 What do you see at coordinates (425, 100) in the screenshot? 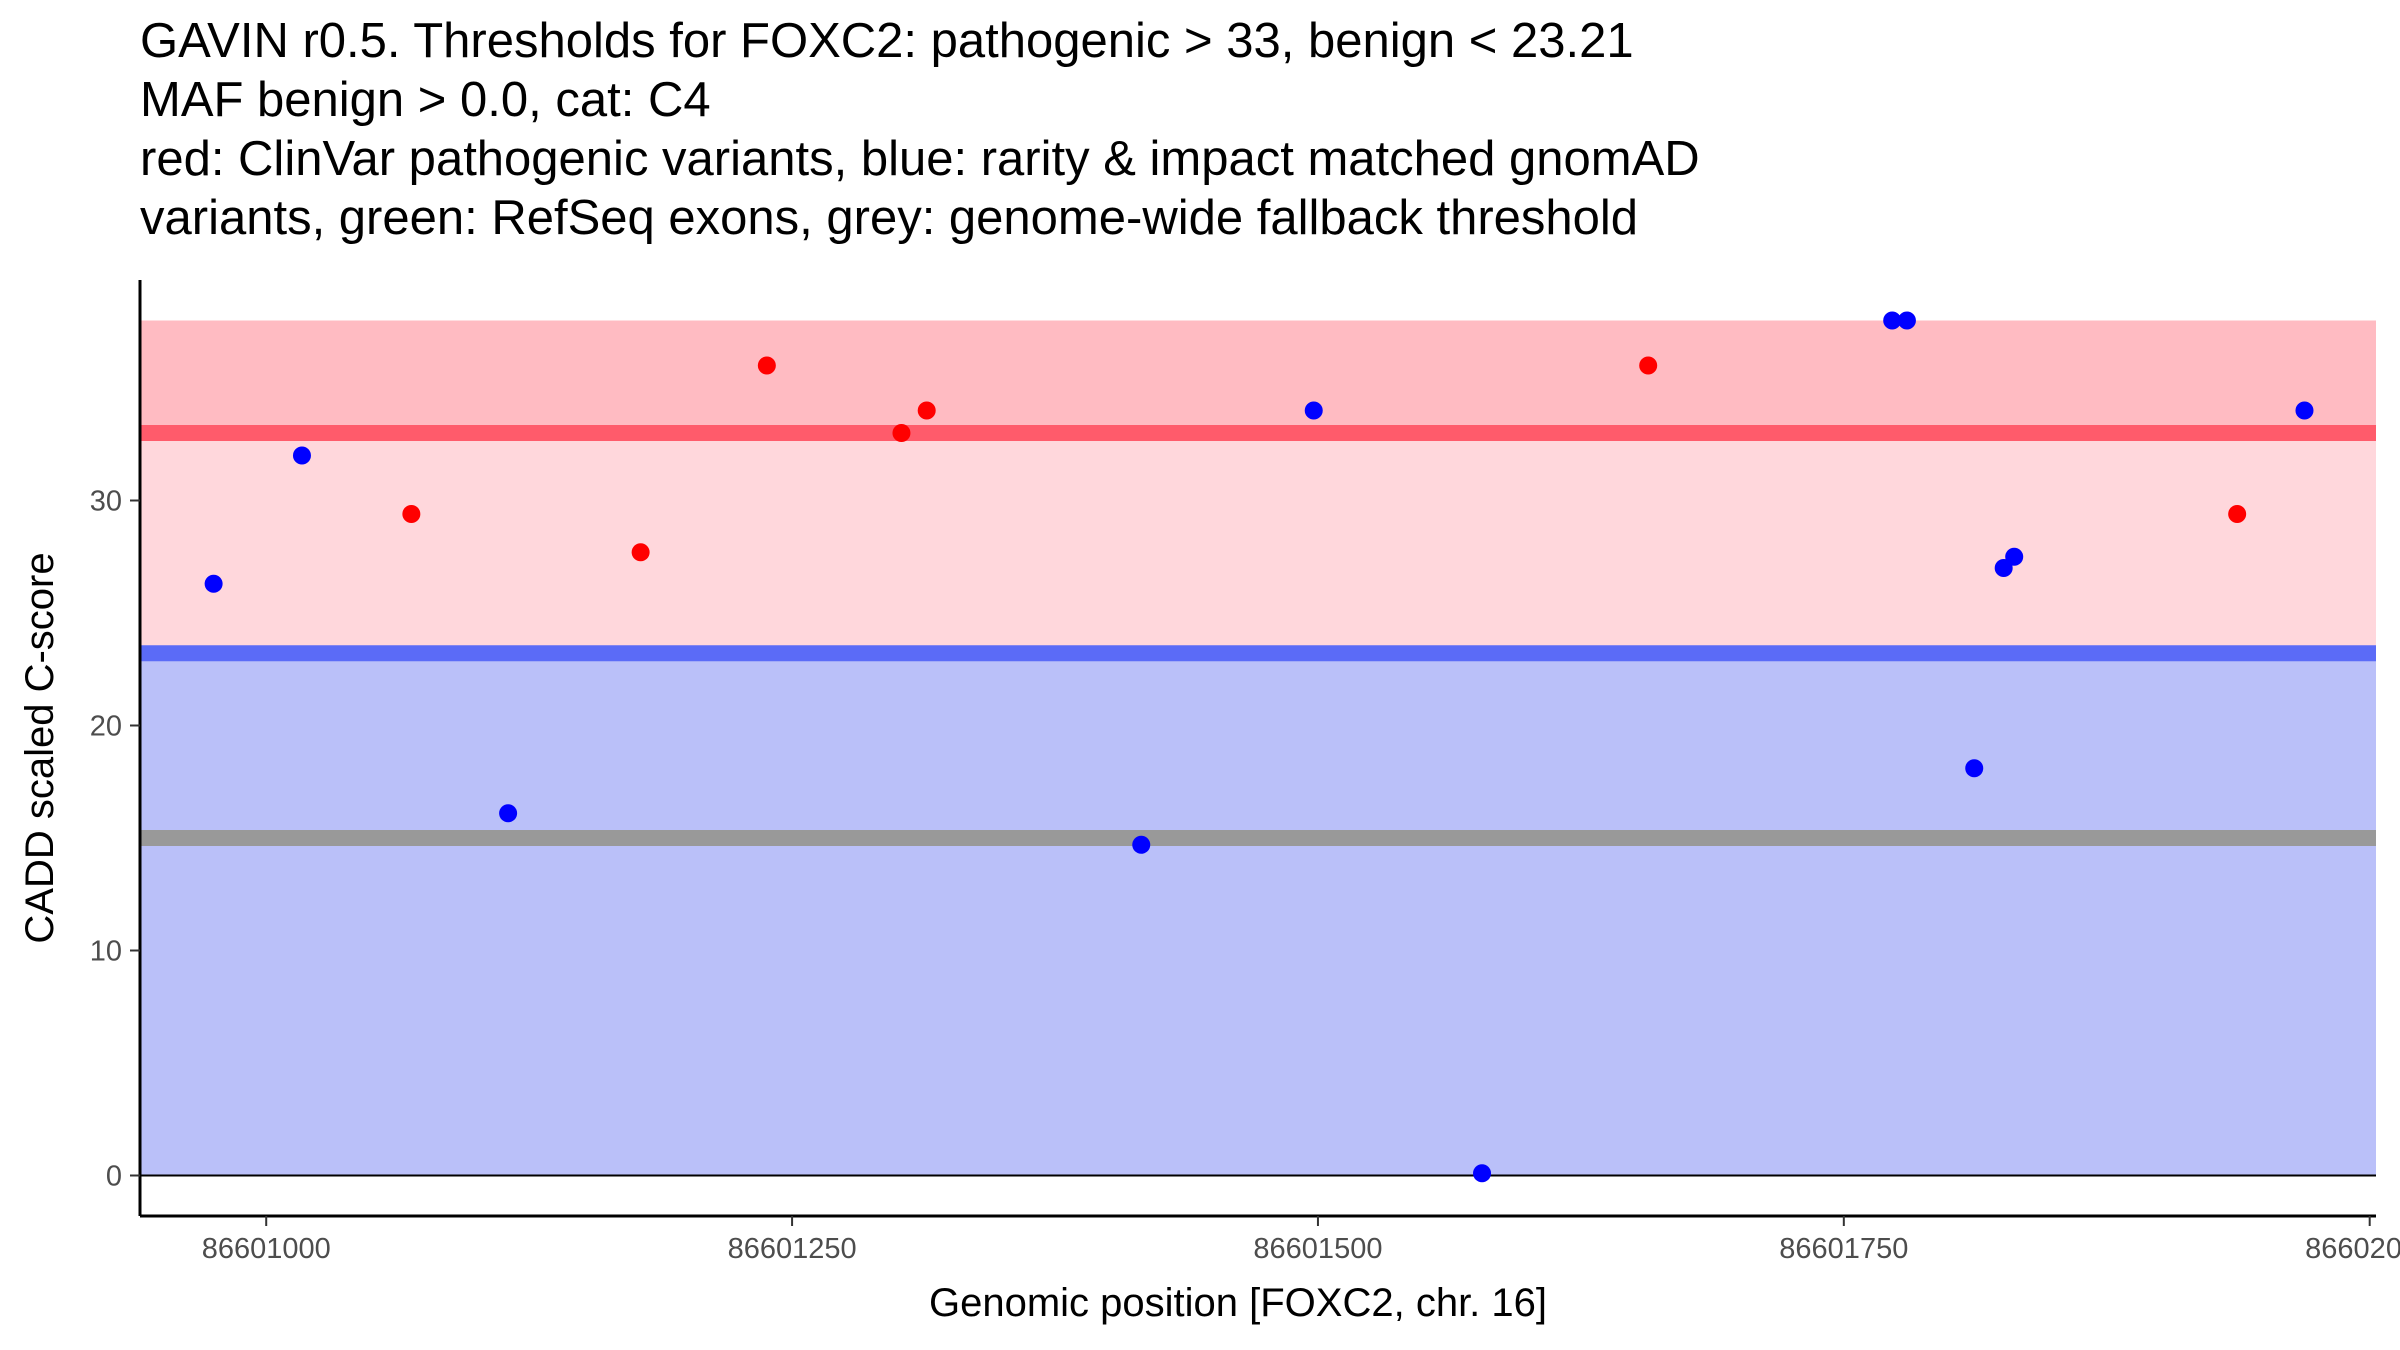
I see `chart-title-line-2: MAF benign > 0.0, cat: C4` at bounding box center [425, 100].